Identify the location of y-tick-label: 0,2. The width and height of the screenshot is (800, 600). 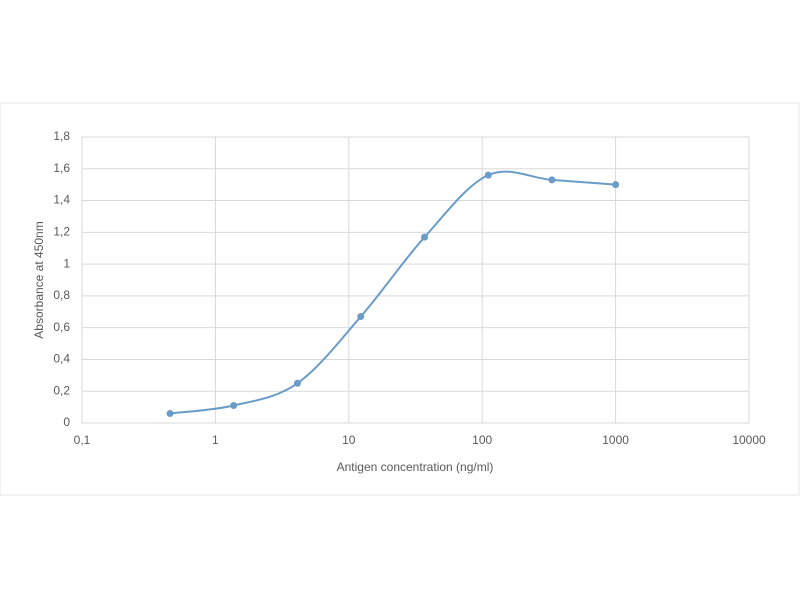
(61, 390).